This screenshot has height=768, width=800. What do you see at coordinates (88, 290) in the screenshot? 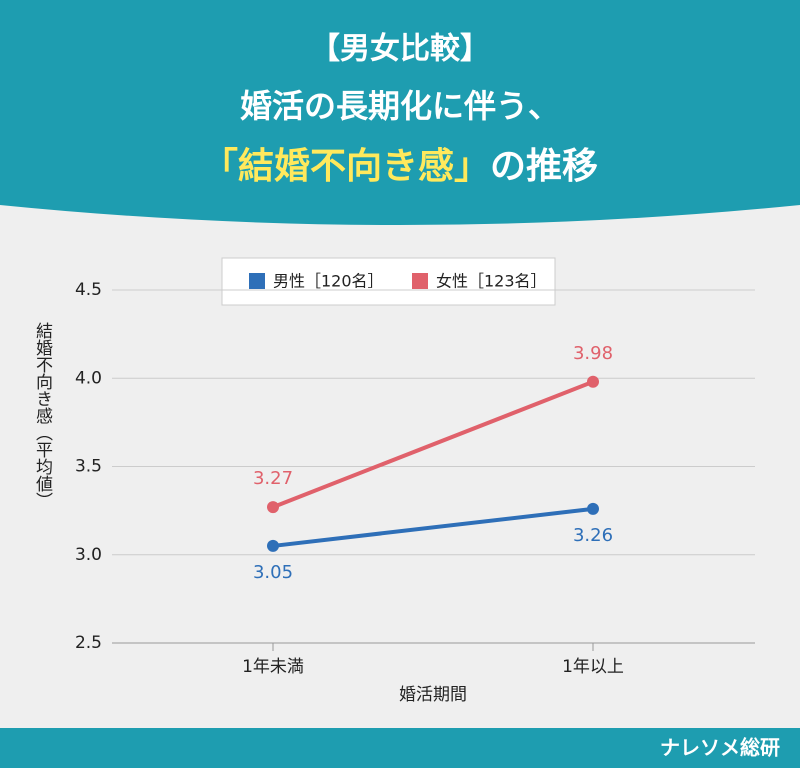
I see `y-tick-label: 4.5` at bounding box center [88, 290].